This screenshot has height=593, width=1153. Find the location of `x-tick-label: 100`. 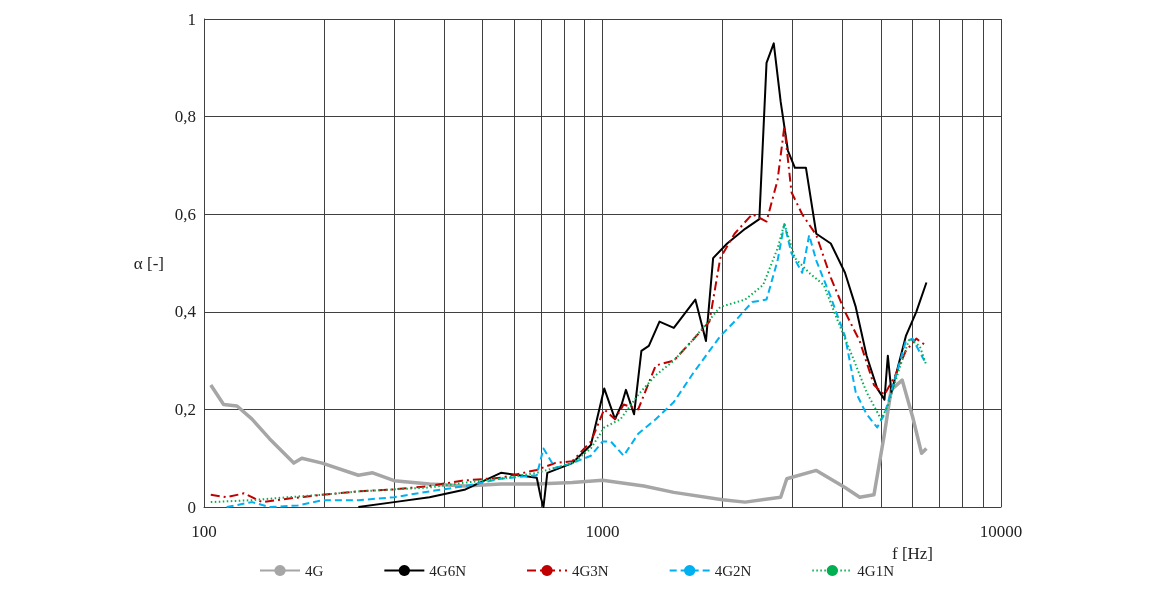

x-tick-label: 100 is located at coordinates (204, 531).